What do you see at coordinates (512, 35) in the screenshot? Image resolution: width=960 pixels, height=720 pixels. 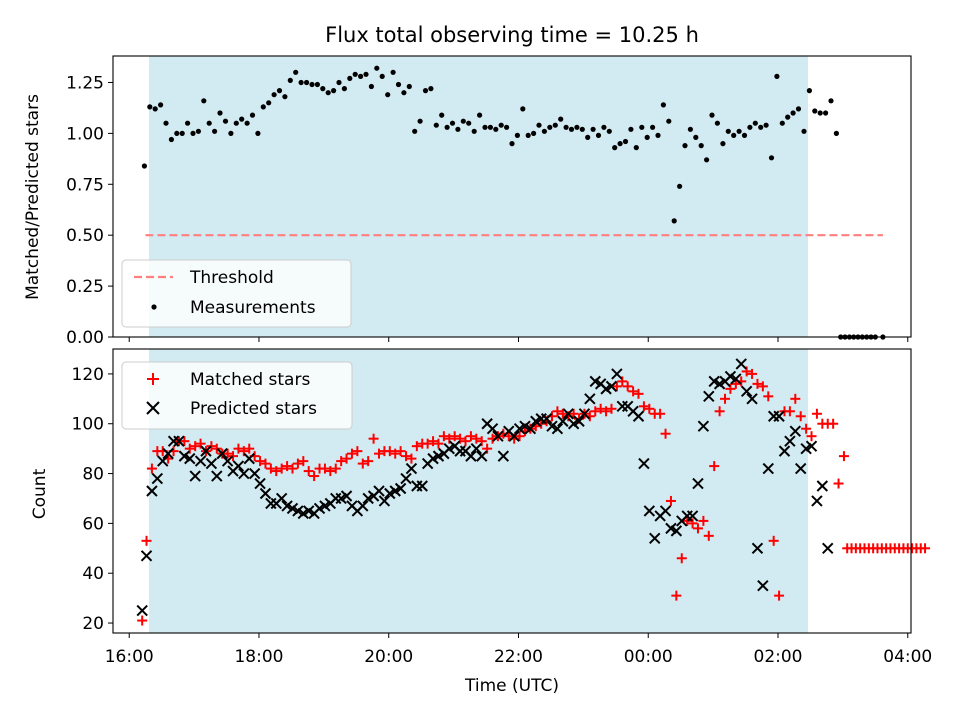 I see `chart-title: Flux total observing time = 10.25 h` at bounding box center [512, 35].